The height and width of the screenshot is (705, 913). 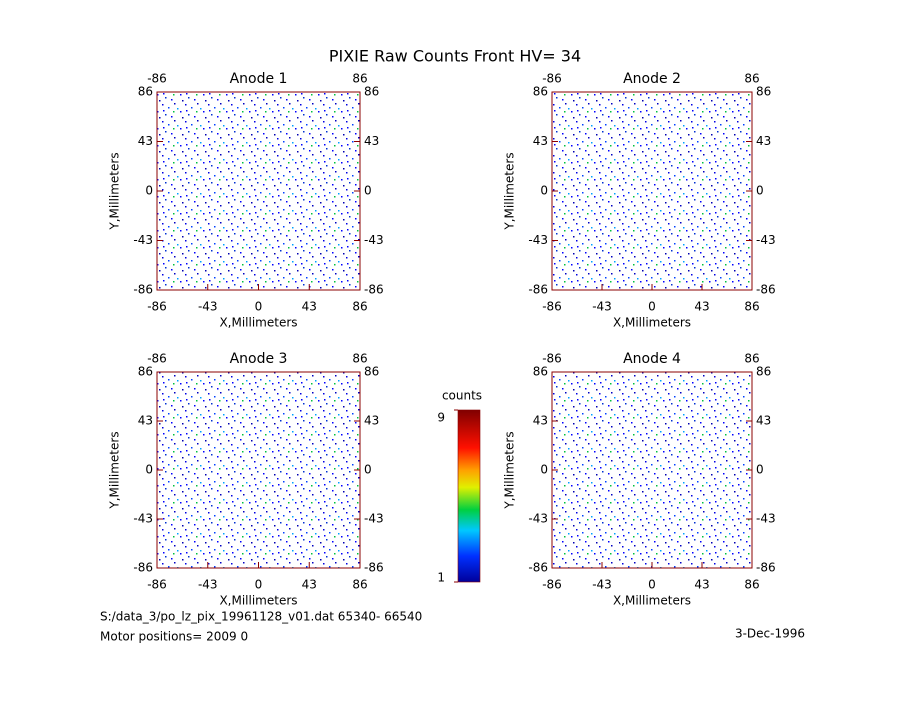 What do you see at coordinates (441, 578) in the screenshot?
I see `colorbar-tick-label: 1` at bounding box center [441, 578].